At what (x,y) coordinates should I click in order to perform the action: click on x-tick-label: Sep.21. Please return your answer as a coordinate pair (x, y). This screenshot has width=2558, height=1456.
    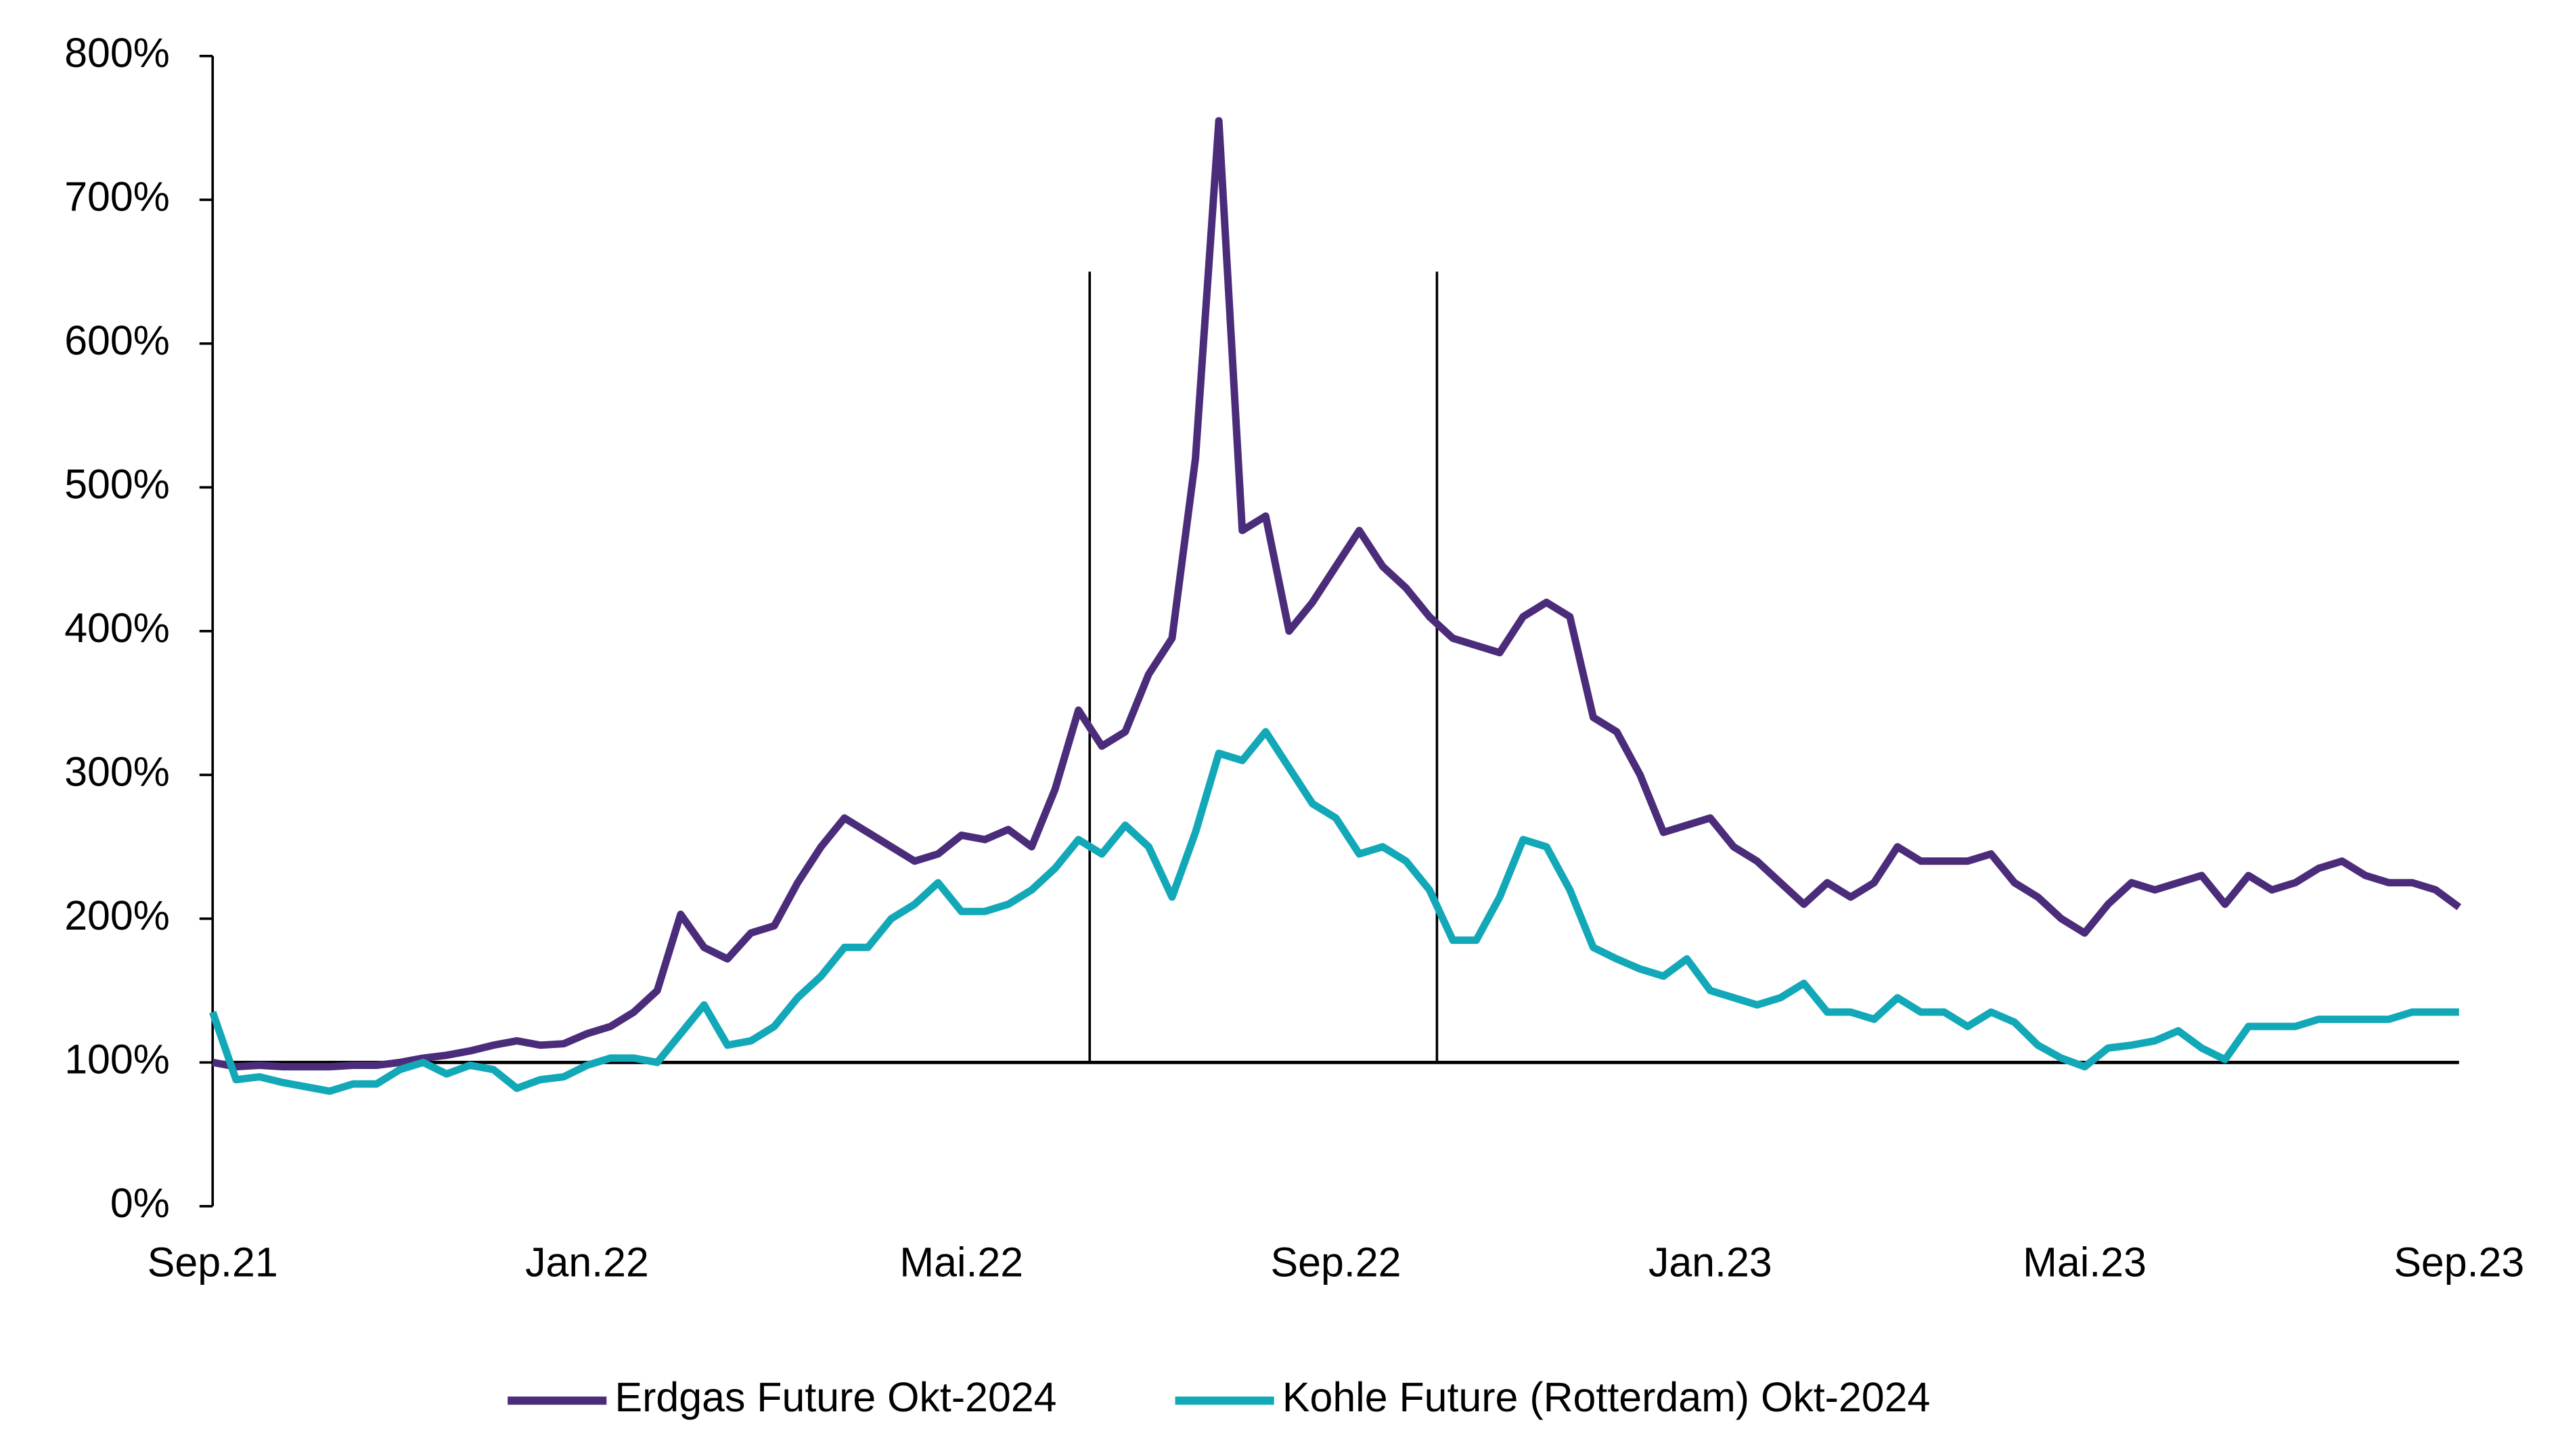
    Looking at the image, I should click on (213, 1262).